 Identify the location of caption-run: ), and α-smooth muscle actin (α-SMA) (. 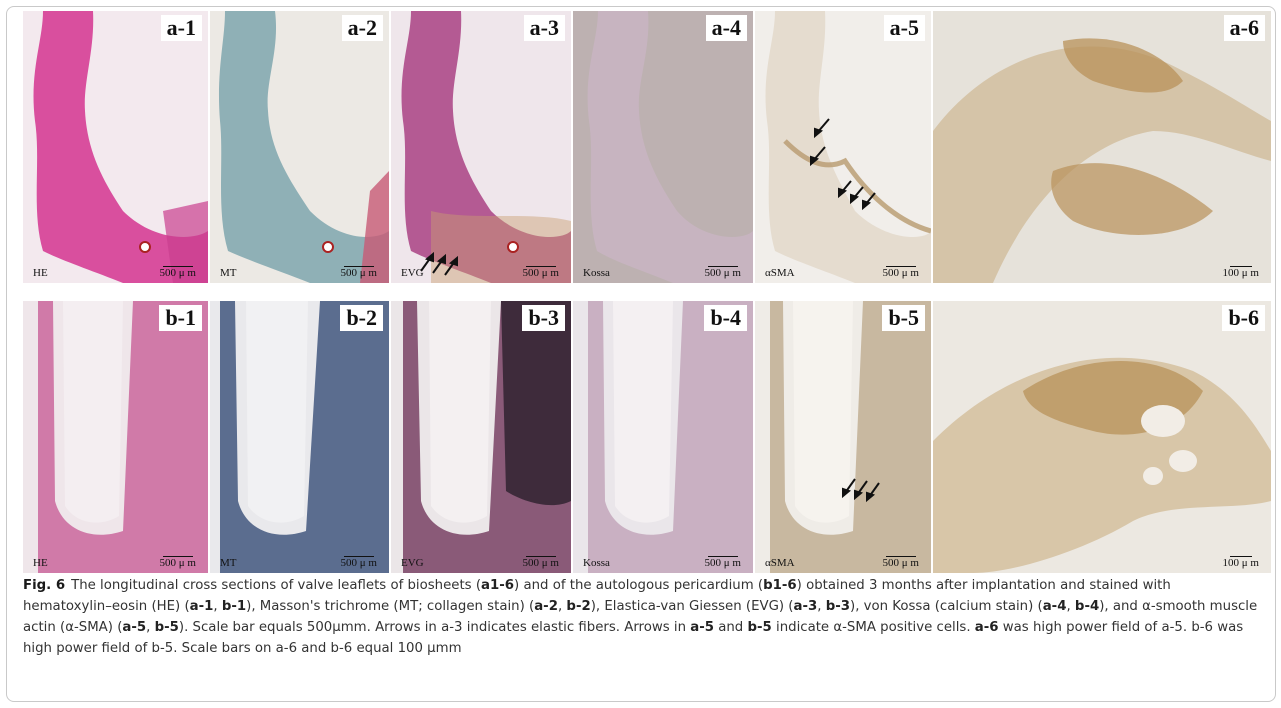
(640, 617).